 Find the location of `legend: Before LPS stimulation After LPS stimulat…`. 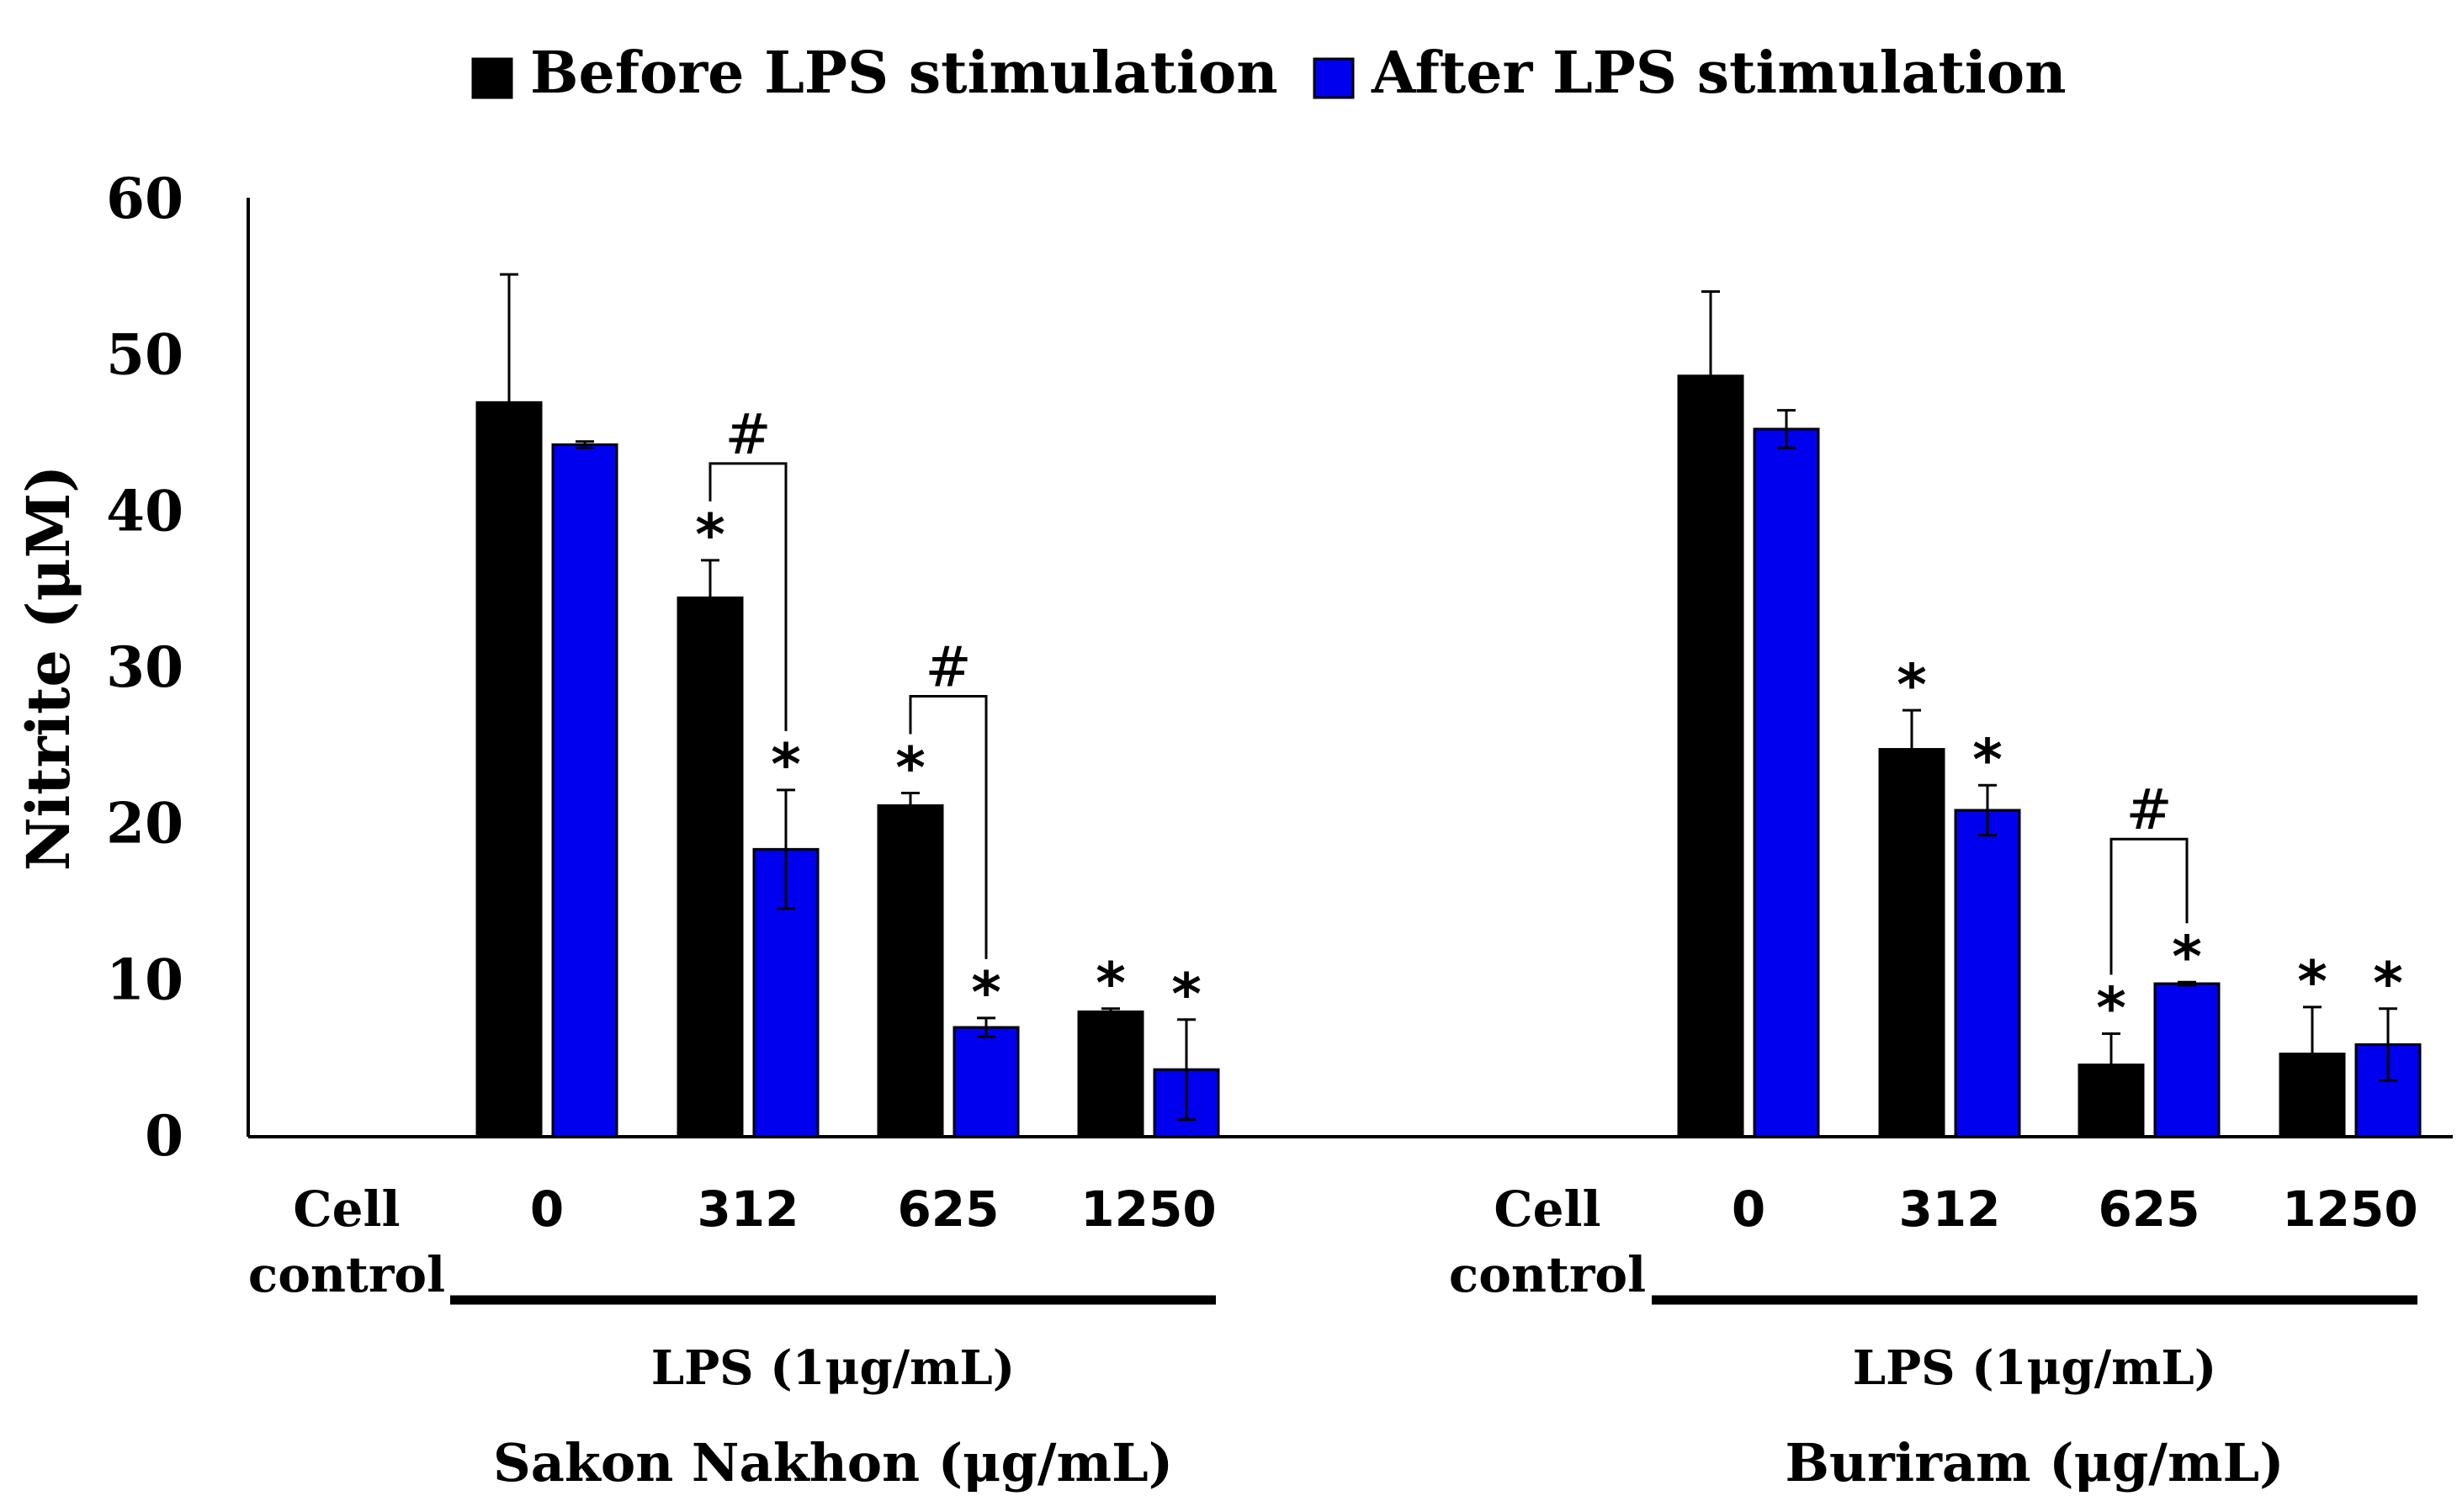

legend: Before LPS stimulation After LPS stimulat… is located at coordinates (1269, 73).